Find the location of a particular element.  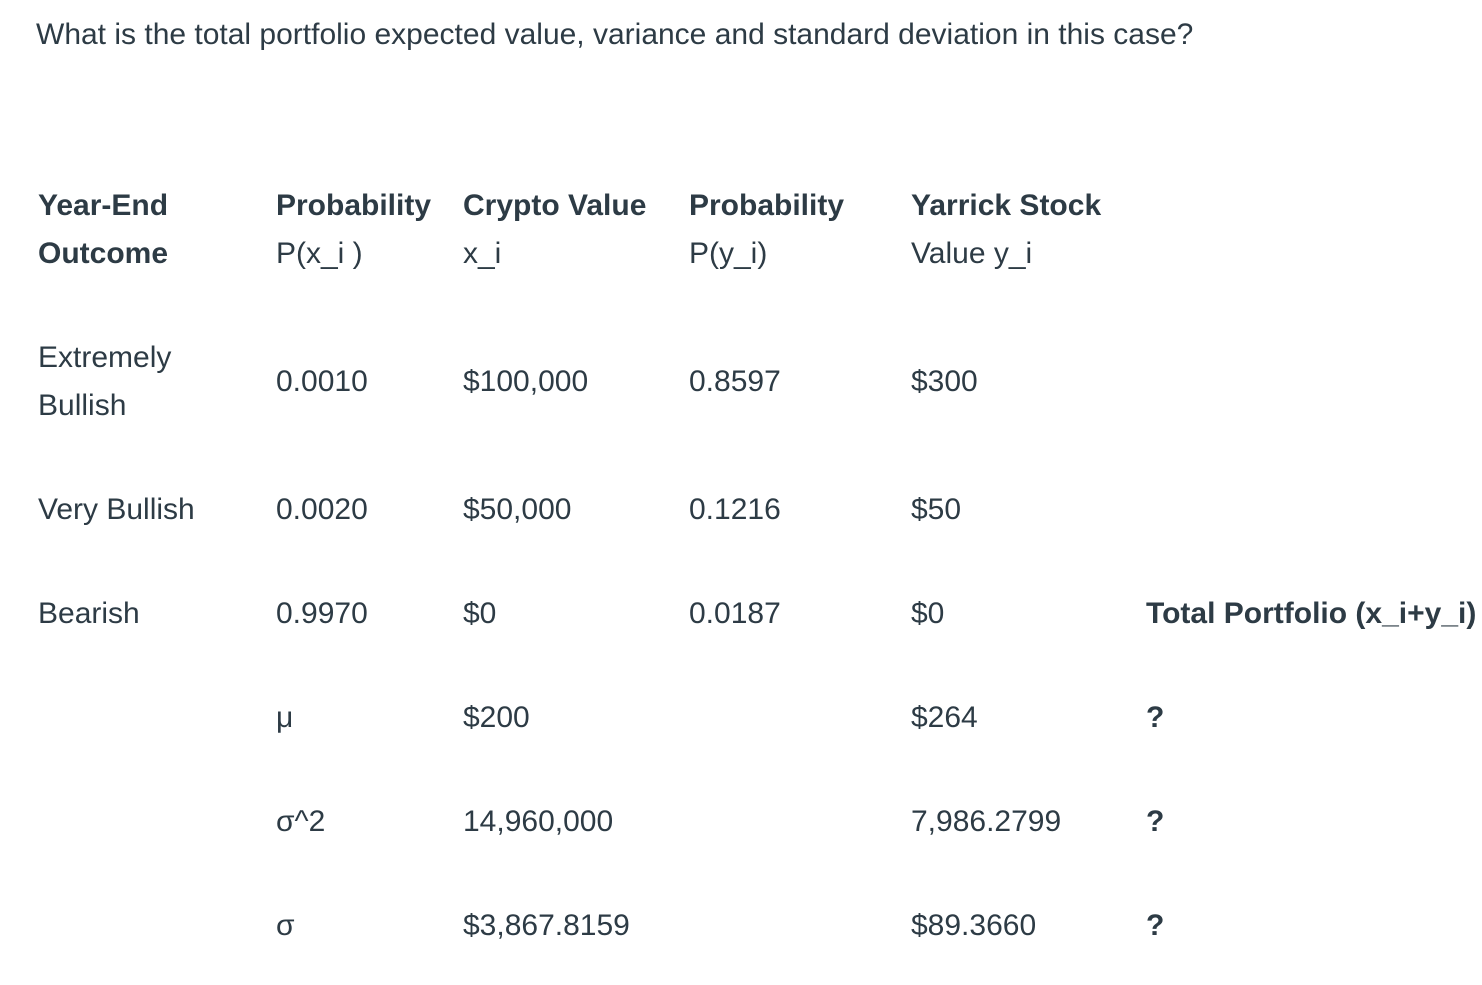

yarrick-value: $50 is located at coordinates (936, 509).